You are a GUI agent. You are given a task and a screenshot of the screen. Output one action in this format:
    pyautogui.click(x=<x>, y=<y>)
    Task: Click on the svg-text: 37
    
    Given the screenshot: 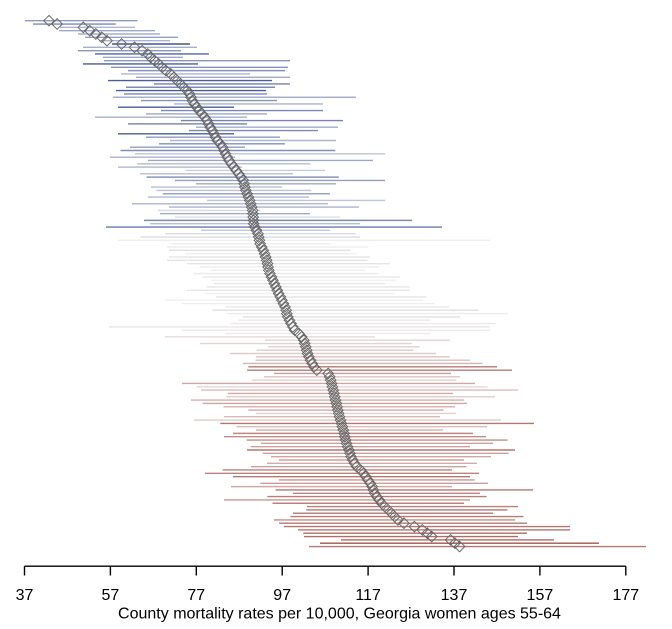 What is the action you would take?
    pyautogui.click(x=25, y=595)
    